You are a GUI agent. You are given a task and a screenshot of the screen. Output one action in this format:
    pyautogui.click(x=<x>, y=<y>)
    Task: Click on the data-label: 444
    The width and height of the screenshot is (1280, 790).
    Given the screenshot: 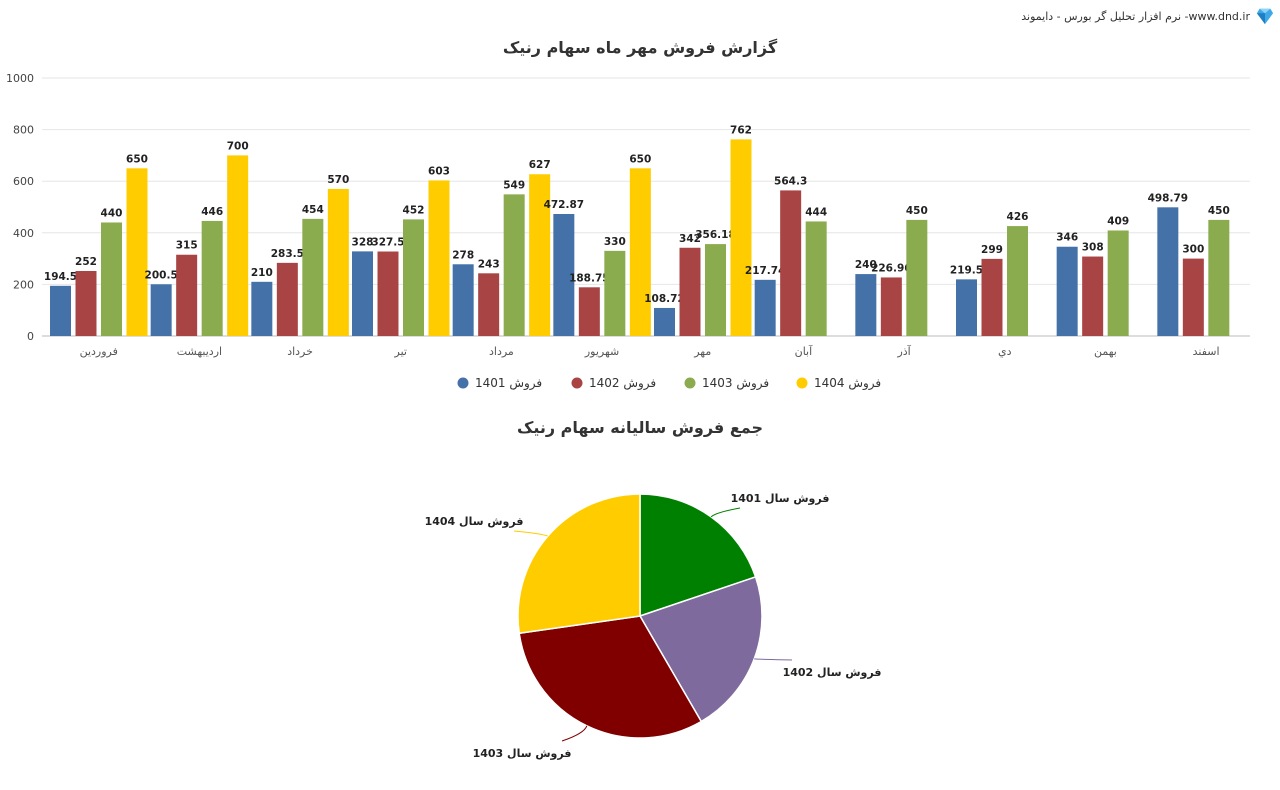 What is the action you would take?
    pyautogui.click(x=816, y=212)
    